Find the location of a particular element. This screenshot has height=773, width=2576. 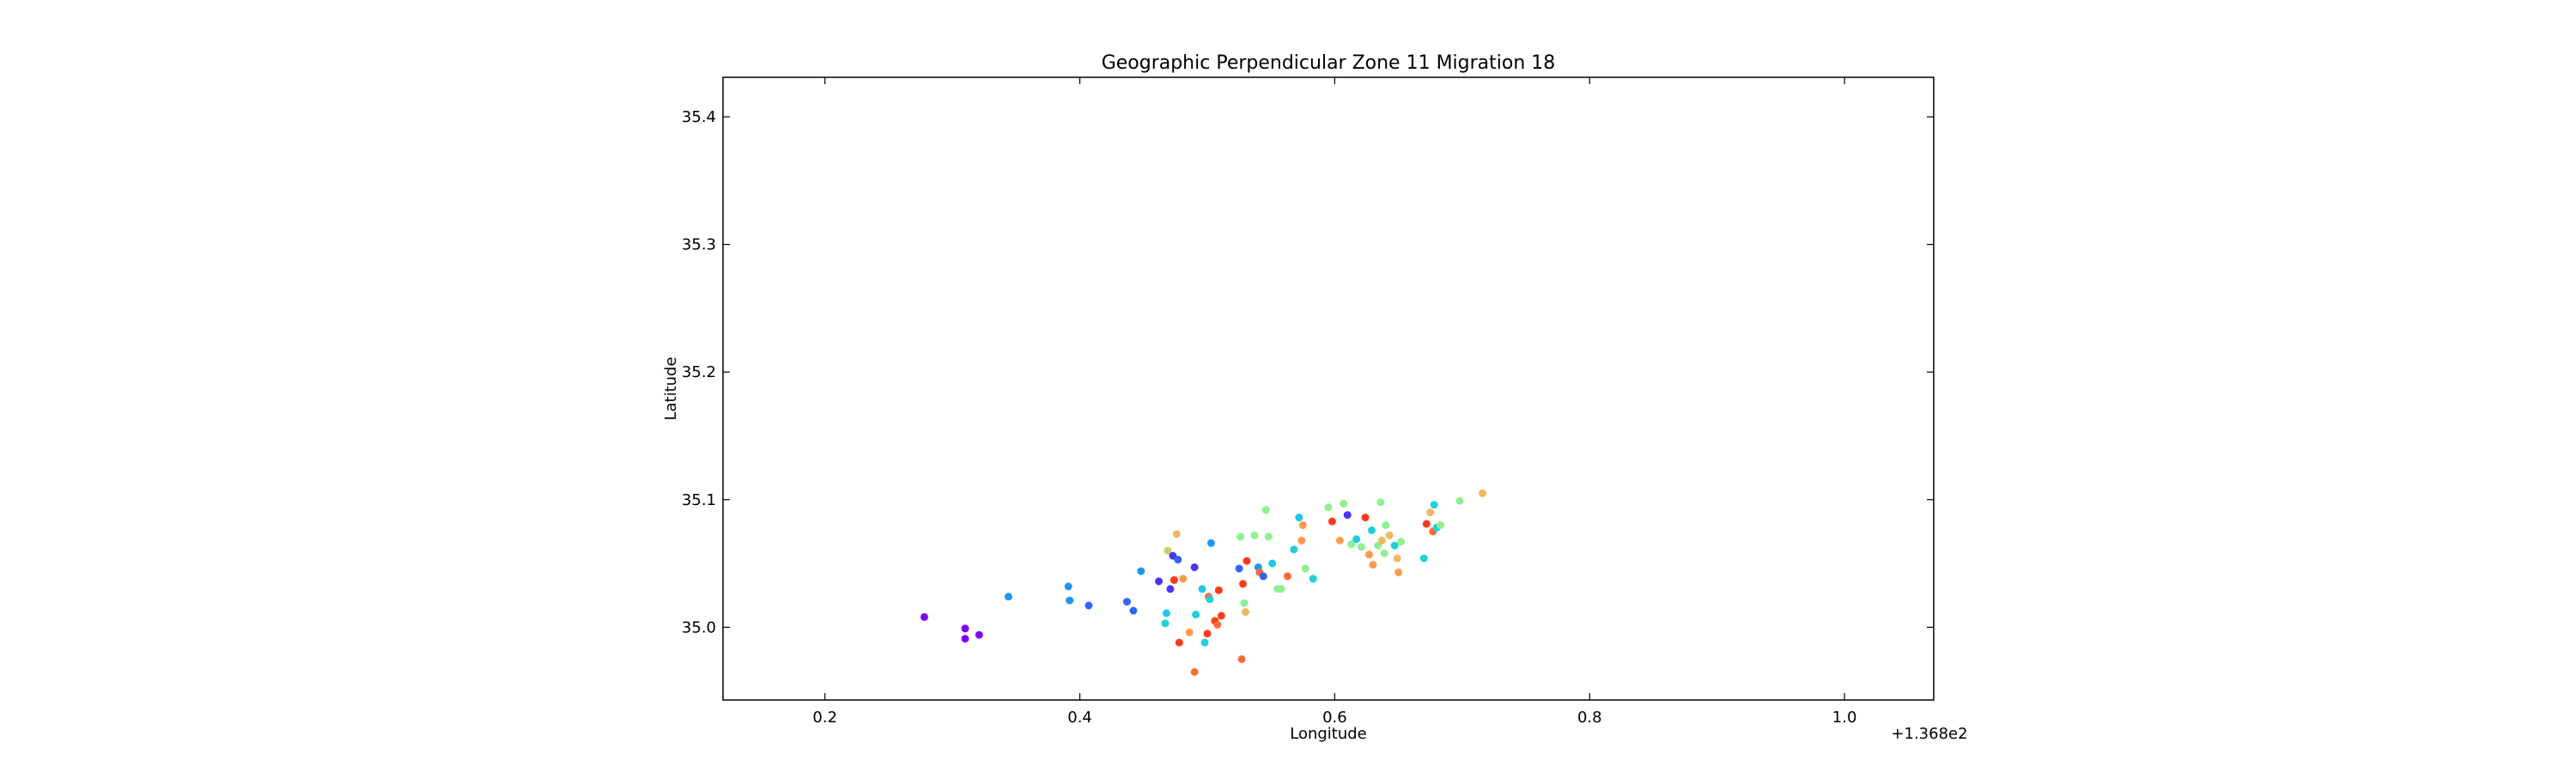

y-tick-label: 35.0 is located at coordinates (699, 627).